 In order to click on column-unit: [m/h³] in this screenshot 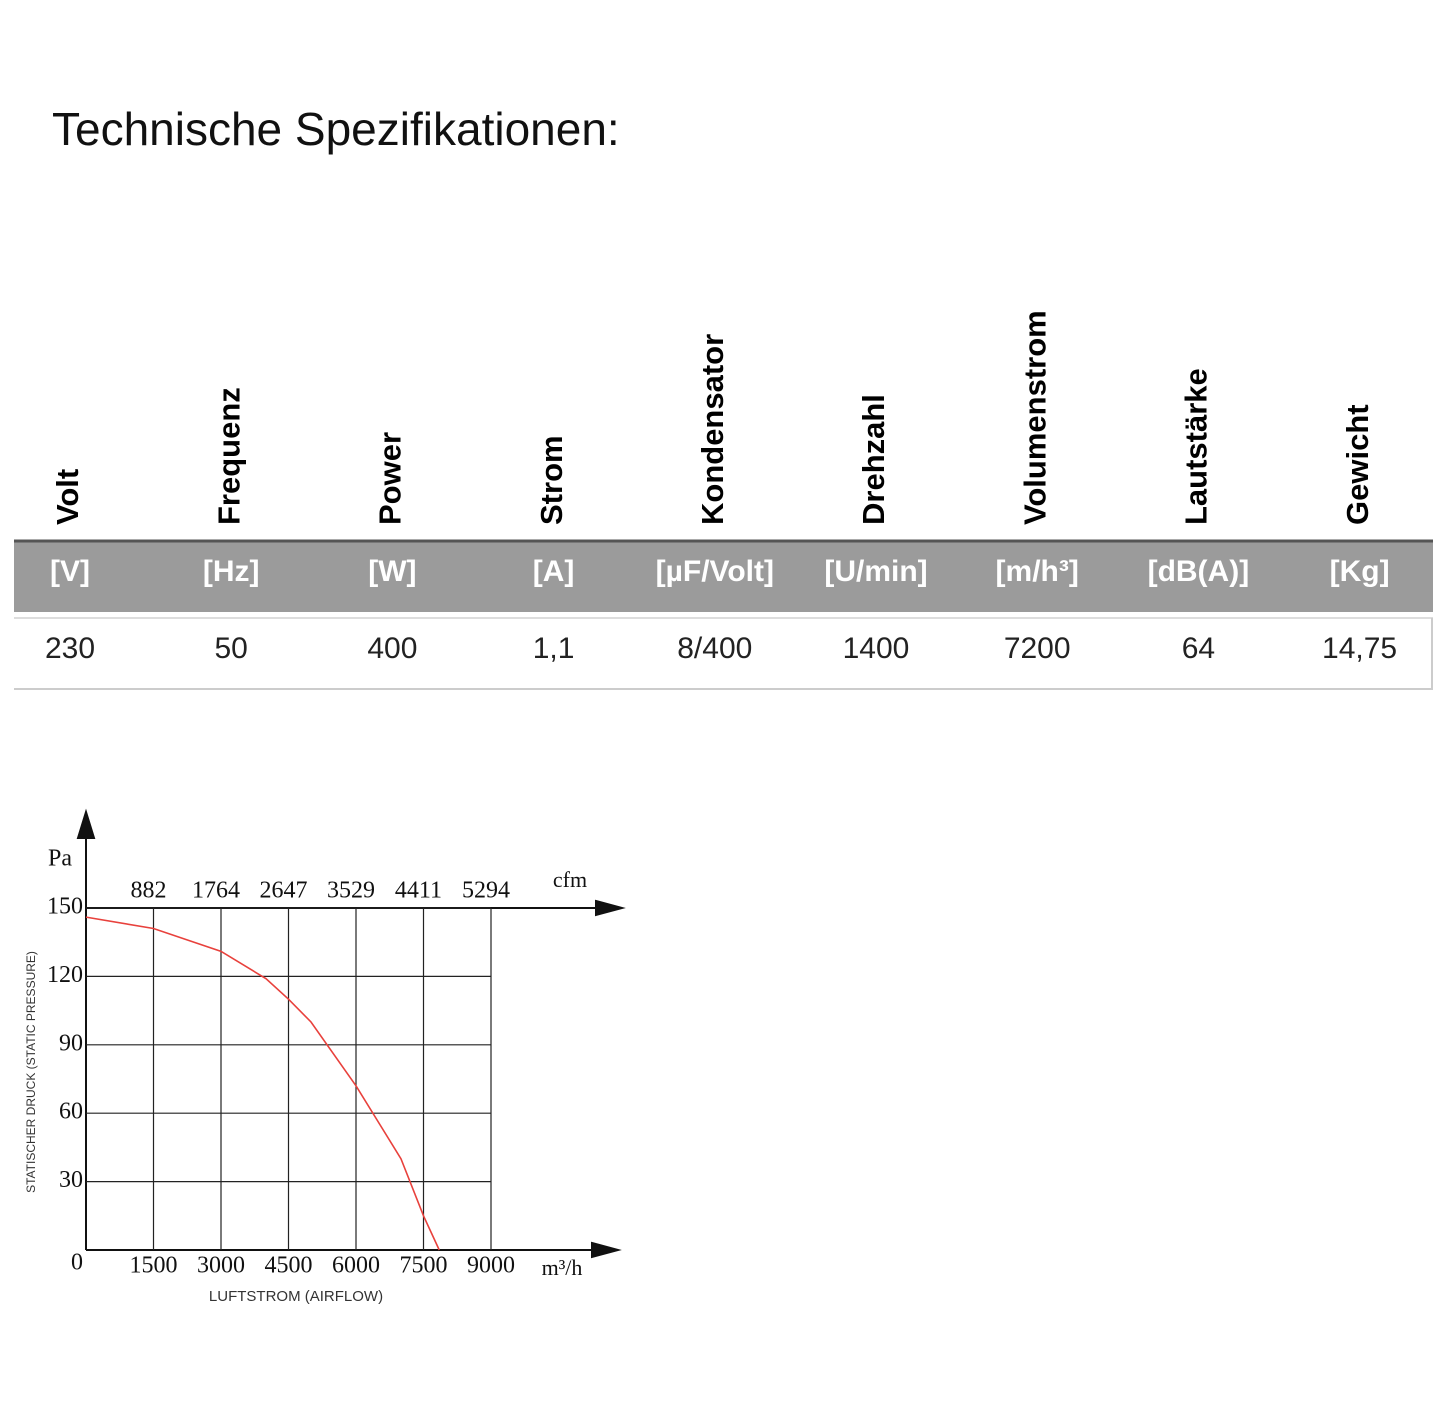, I will do `click(1037, 571)`.